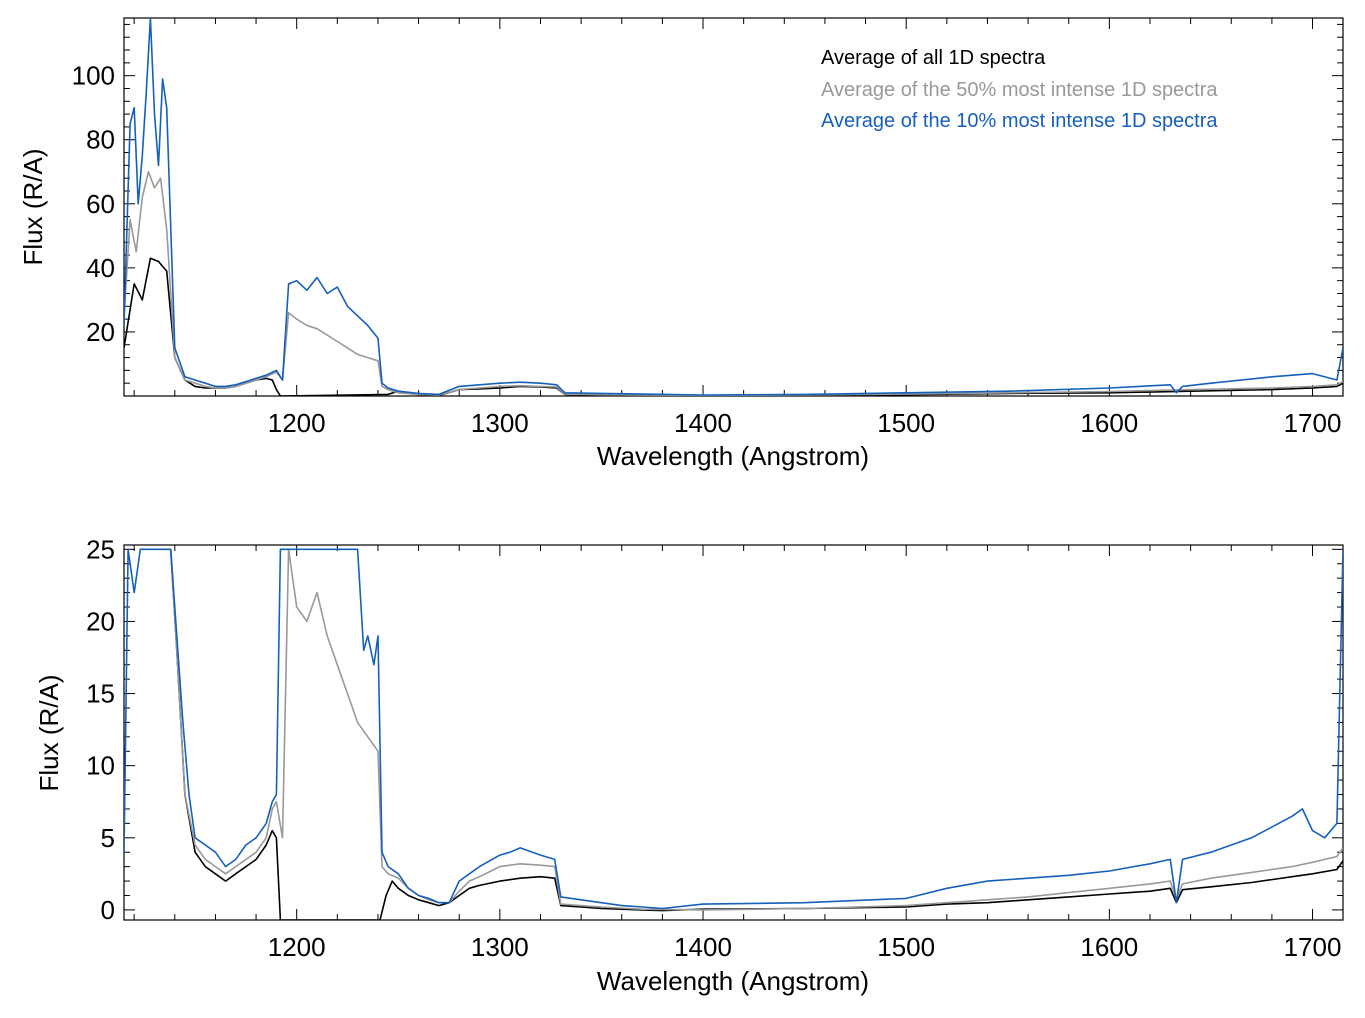 This screenshot has height=1018, width=1365. What do you see at coordinates (100, 140) in the screenshot?
I see `y-tick-label: 80` at bounding box center [100, 140].